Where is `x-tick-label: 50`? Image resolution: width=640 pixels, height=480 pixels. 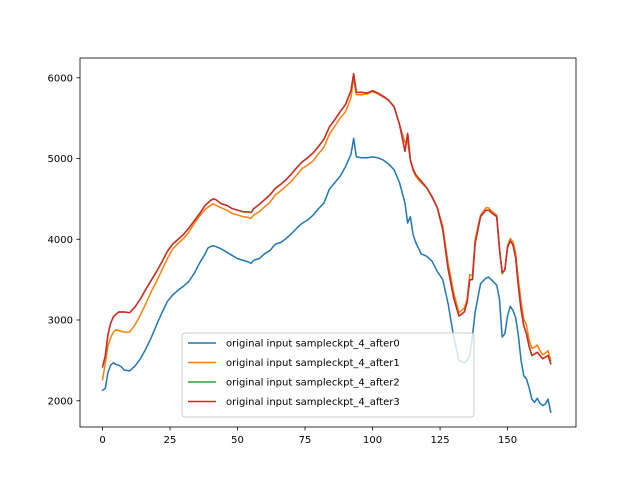 x-tick-label: 50 is located at coordinates (237, 440).